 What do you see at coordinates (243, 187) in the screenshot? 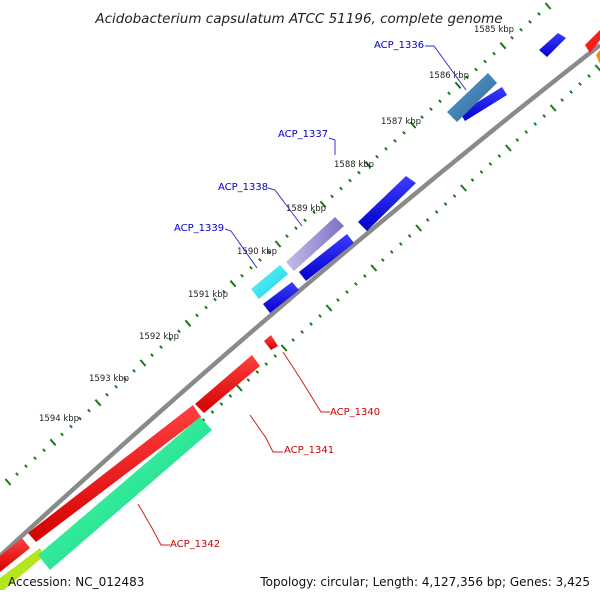
I see `gene-label: ACP_1338` at bounding box center [243, 187].